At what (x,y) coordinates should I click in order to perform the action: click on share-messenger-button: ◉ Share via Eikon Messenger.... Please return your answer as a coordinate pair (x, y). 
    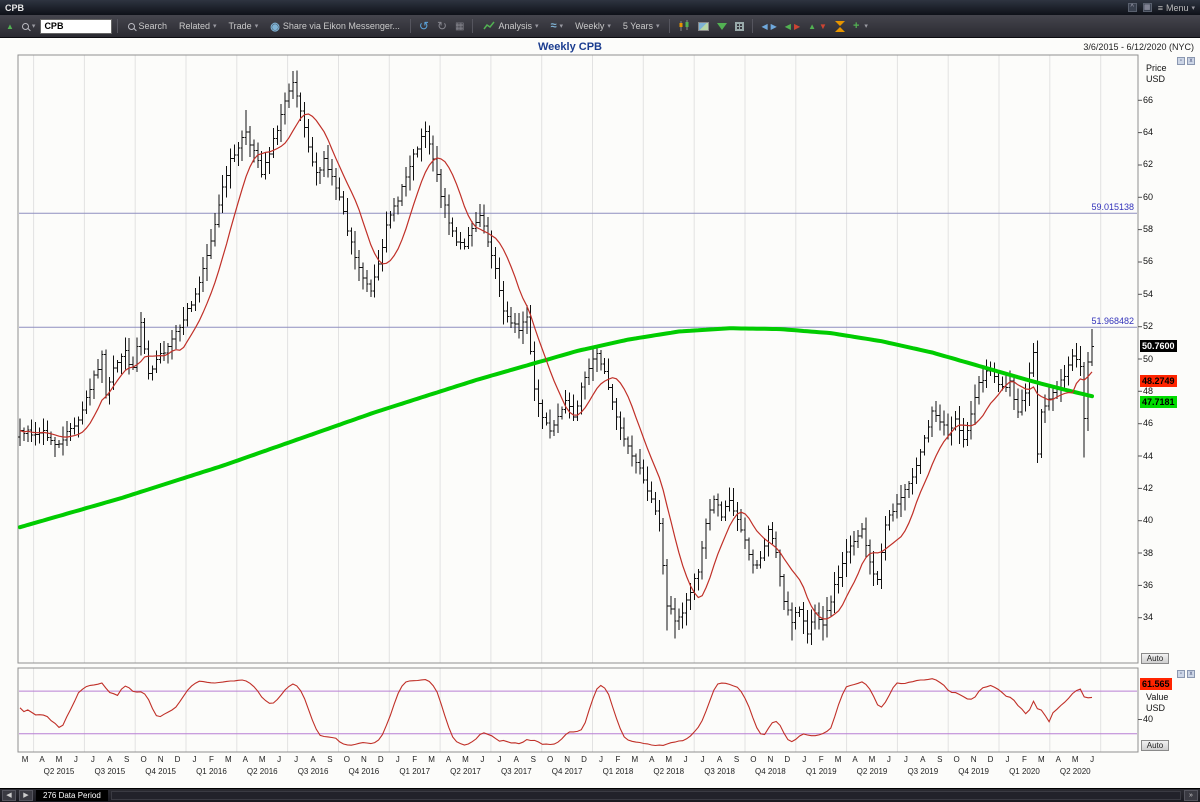
    Looking at the image, I should click on (335, 26).